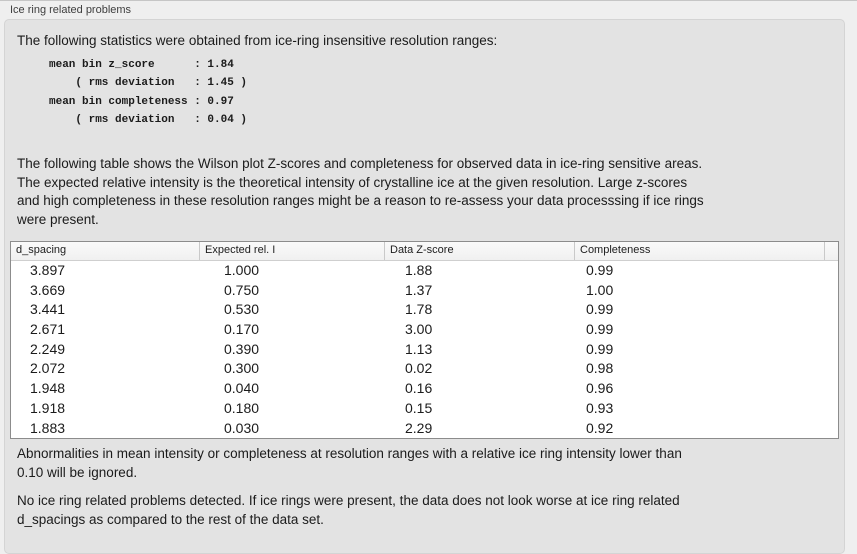 Image resolution: width=857 pixels, height=554 pixels. I want to click on table-cell: 0.030, so click(242, 427).